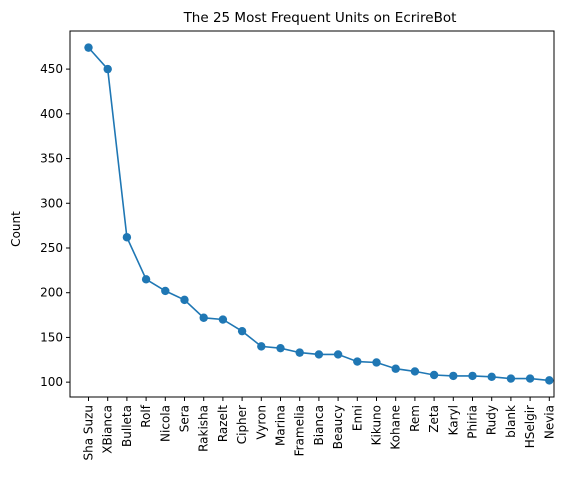 The height and width of the screenshot is (483, 571). I want to click on x-tick-label: Phiria, so click(473, 422).